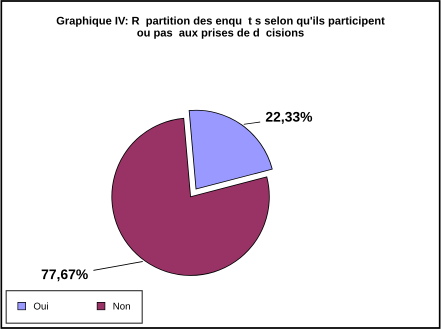  I want to click on legend-label: Oui, so click(41, 306).